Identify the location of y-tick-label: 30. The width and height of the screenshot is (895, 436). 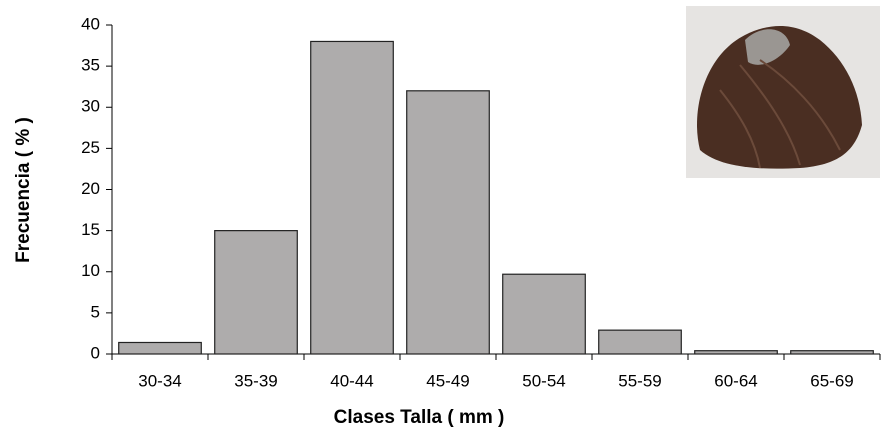
(90, 106).